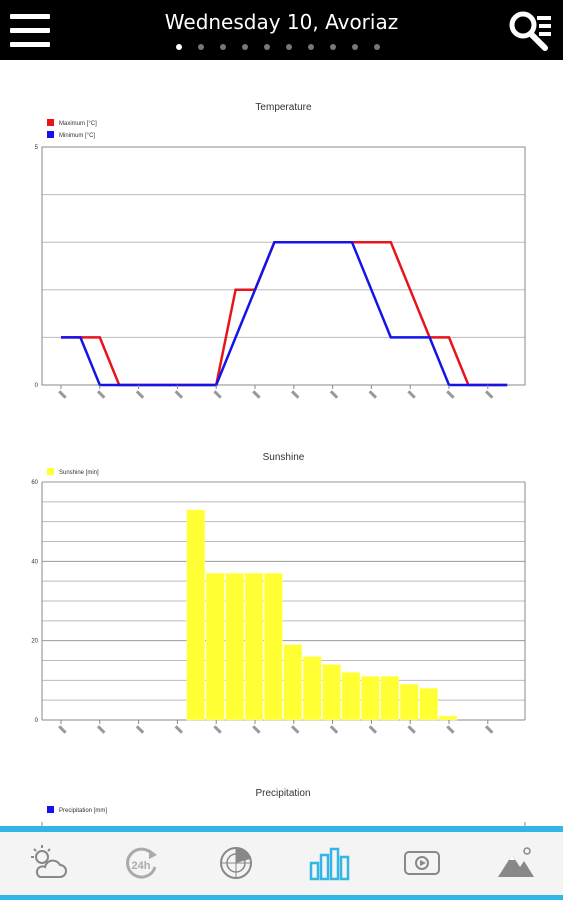 This screenshot has width=563, height=900. Describe the element at coordinates (284, 313) in the screenshot. I see `series-line` at that location.